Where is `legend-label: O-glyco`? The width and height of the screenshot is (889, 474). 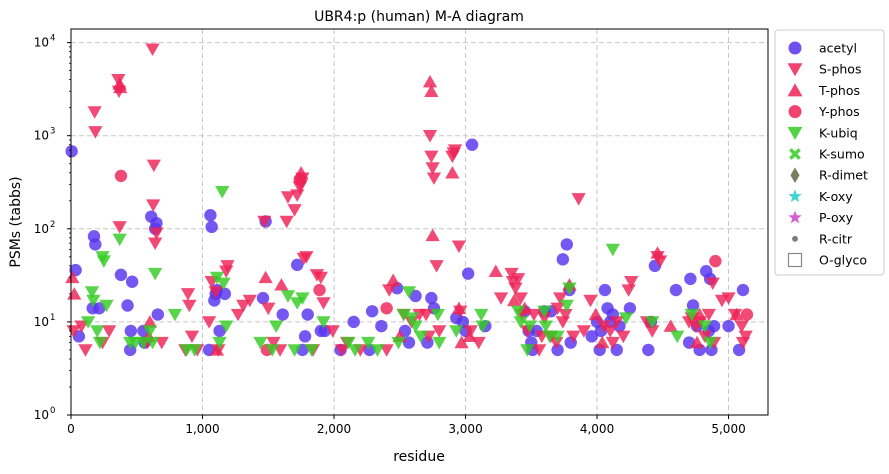 legend-label: O-glyco is located at coordinates (843, 260).